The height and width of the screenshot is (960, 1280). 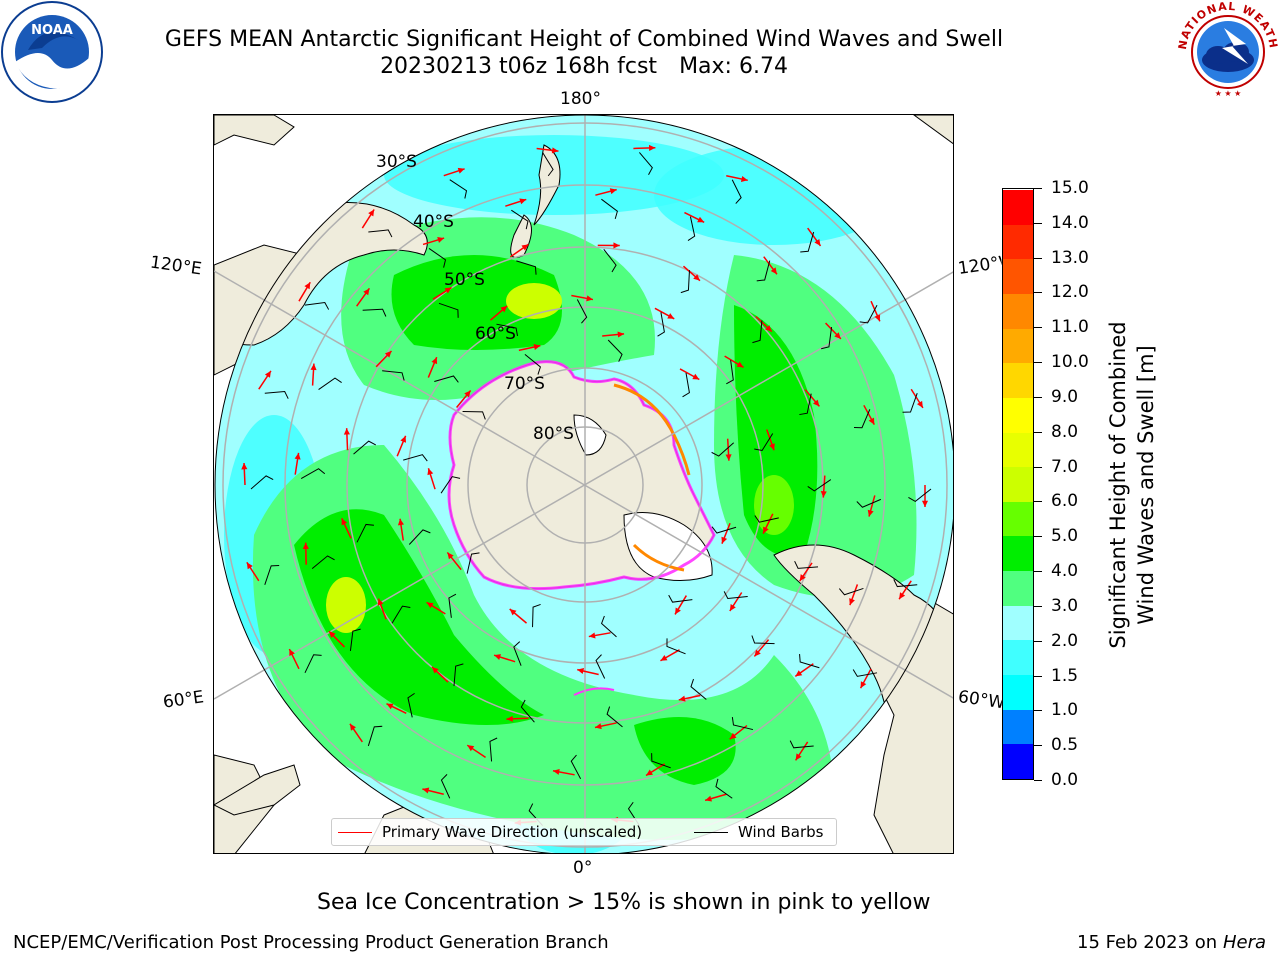 What do you see at coordinates (1065, 640) in the screenshot?
I see `colorbar-tick-label: 2.0` at bounding box center [1065, 640].